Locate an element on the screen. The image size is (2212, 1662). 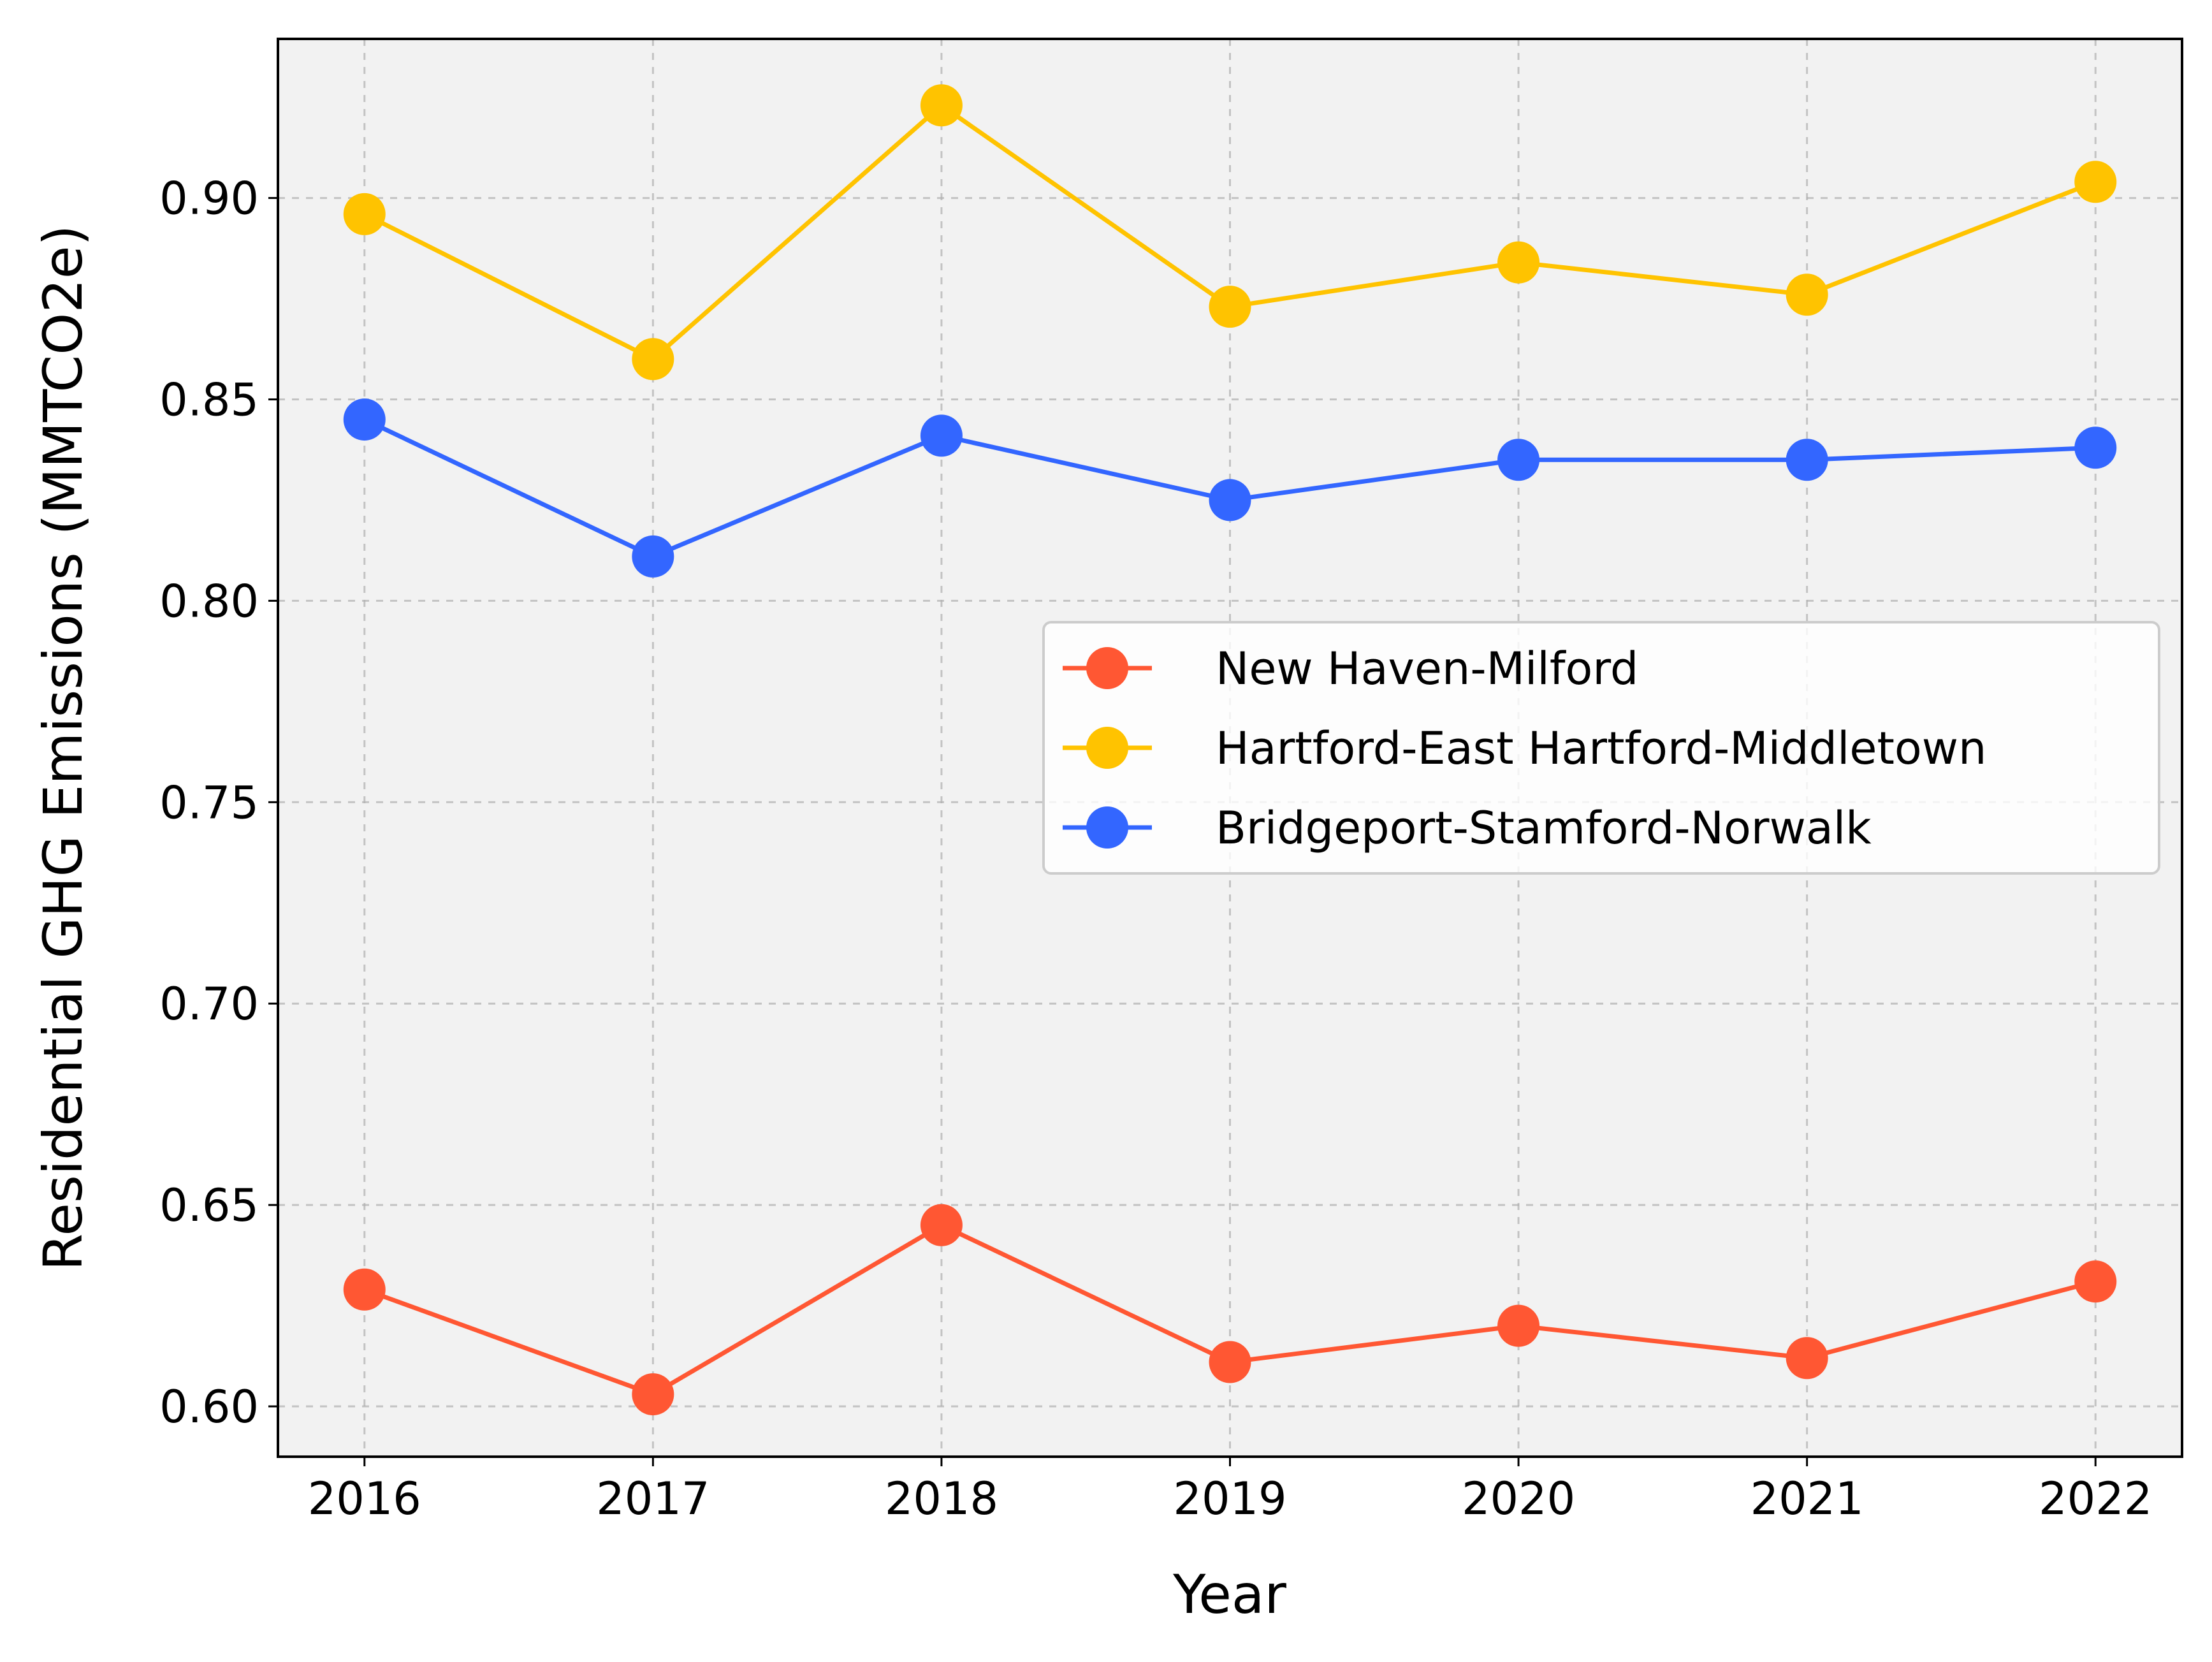
x-axis-label: Year is located at coordinates (1229, 1595).